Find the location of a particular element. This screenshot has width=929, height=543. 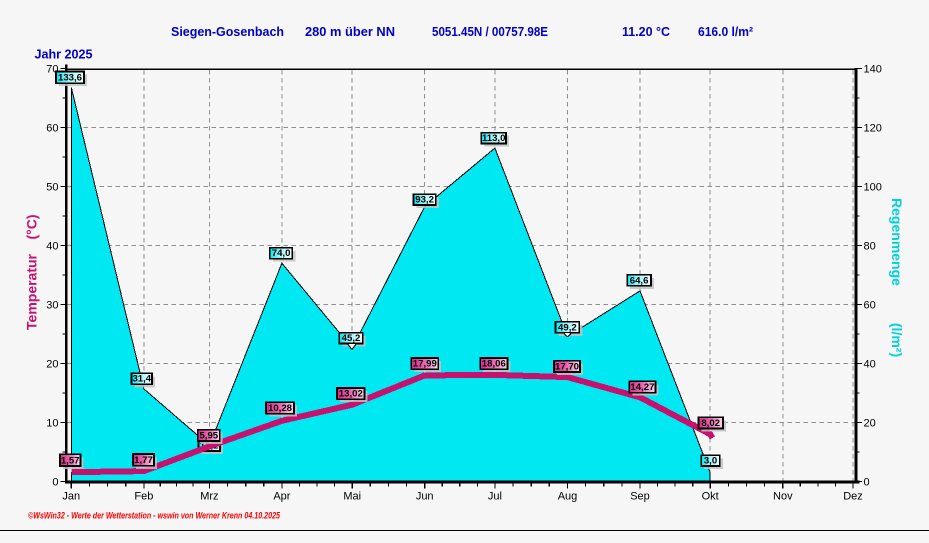

svg-text: Jul is located at coordinates (495, 497).